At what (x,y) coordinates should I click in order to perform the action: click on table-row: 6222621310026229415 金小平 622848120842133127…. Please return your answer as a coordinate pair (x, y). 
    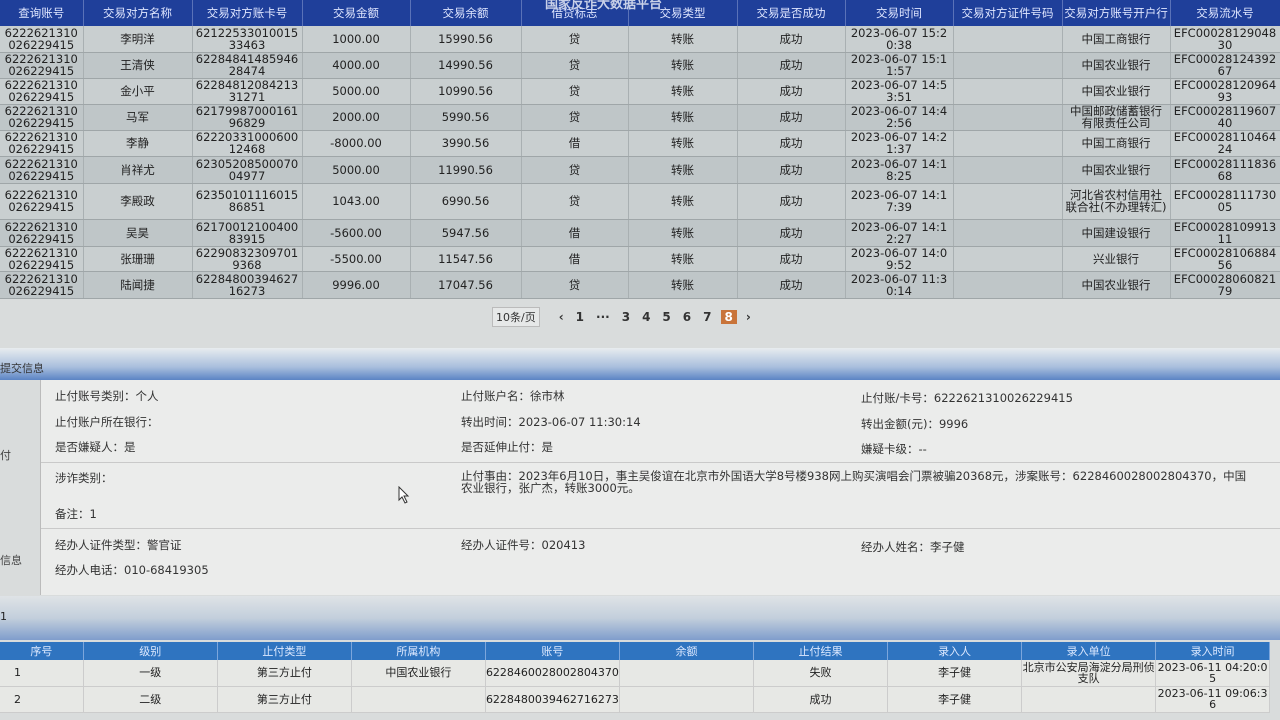
    Looking at the image, I should click on (640, 91).